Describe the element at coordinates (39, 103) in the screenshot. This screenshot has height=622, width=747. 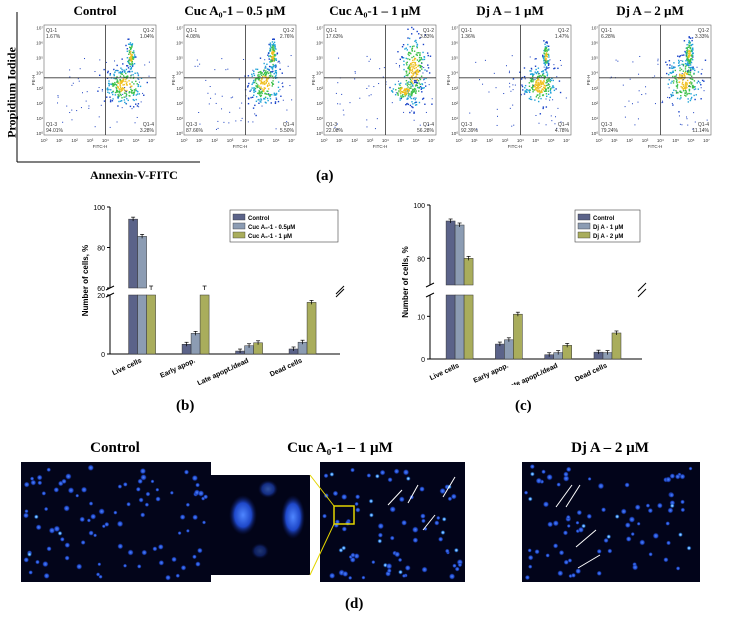
I see `y-tick-label: 10²` at that location.